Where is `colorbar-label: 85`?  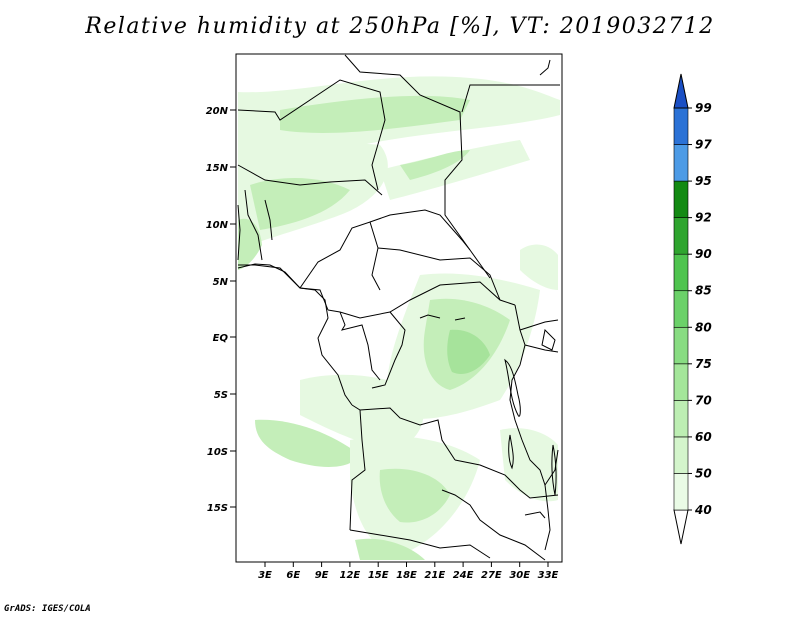 colorbar-label: 85 is located at coordinates (703, 291).